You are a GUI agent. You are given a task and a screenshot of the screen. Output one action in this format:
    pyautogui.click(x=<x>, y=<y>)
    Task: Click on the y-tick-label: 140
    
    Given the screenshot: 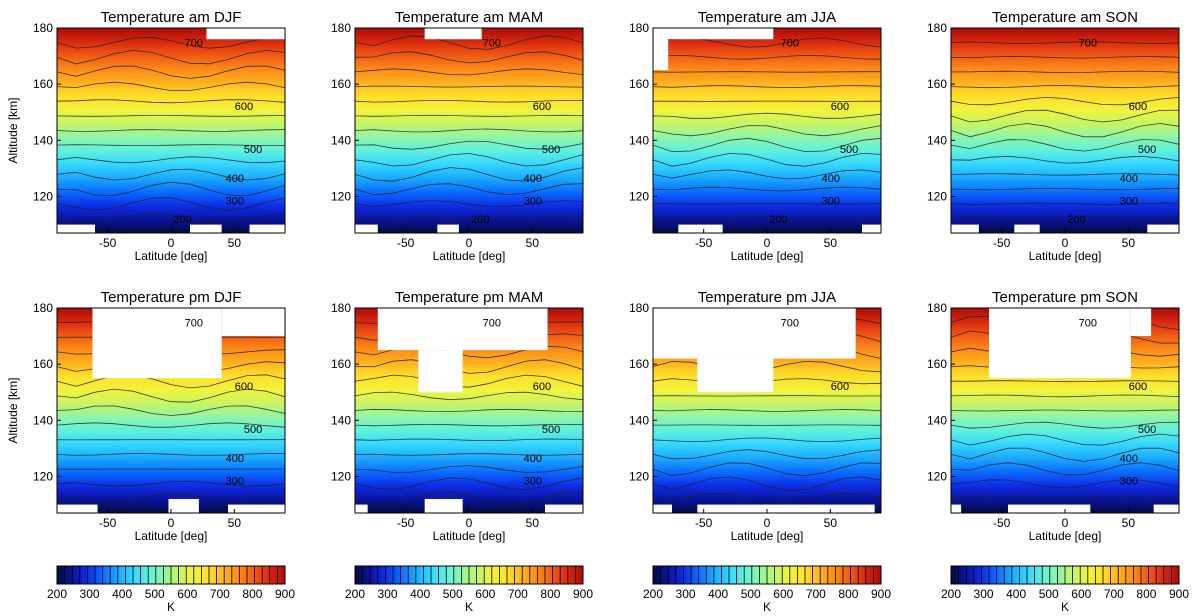 What is the action you would take?
    pyautogui.click(x=341, y=140)
    